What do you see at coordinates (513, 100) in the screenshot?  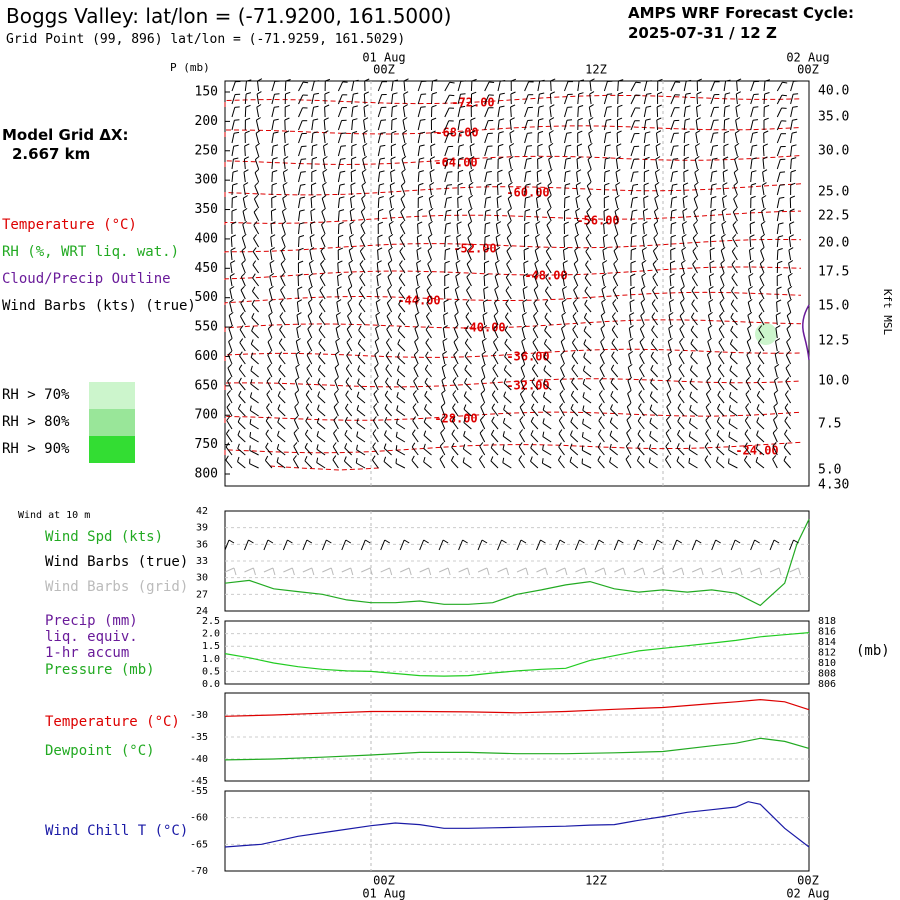 I see `temperature-contour` at bounding box center [513, 100].